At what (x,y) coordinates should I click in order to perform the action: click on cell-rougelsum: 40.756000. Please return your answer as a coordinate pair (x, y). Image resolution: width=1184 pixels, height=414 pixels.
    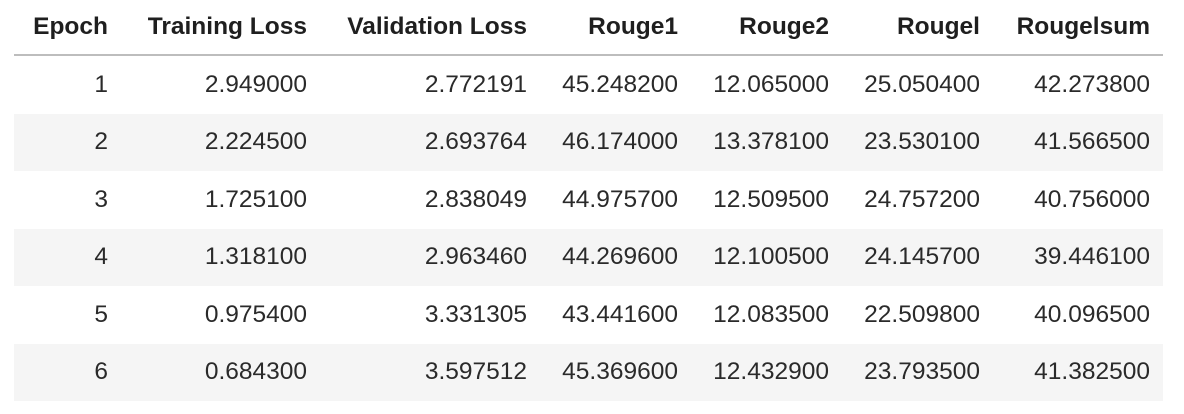
    Looking at the image, I should click on (1092, 199).